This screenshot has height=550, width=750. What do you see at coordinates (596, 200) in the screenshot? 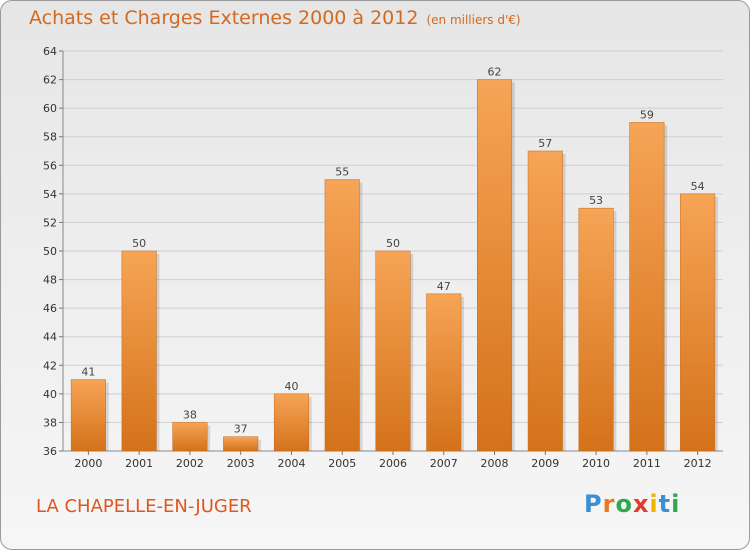
I see `data-label: 53` at bounding box center [596, 200].